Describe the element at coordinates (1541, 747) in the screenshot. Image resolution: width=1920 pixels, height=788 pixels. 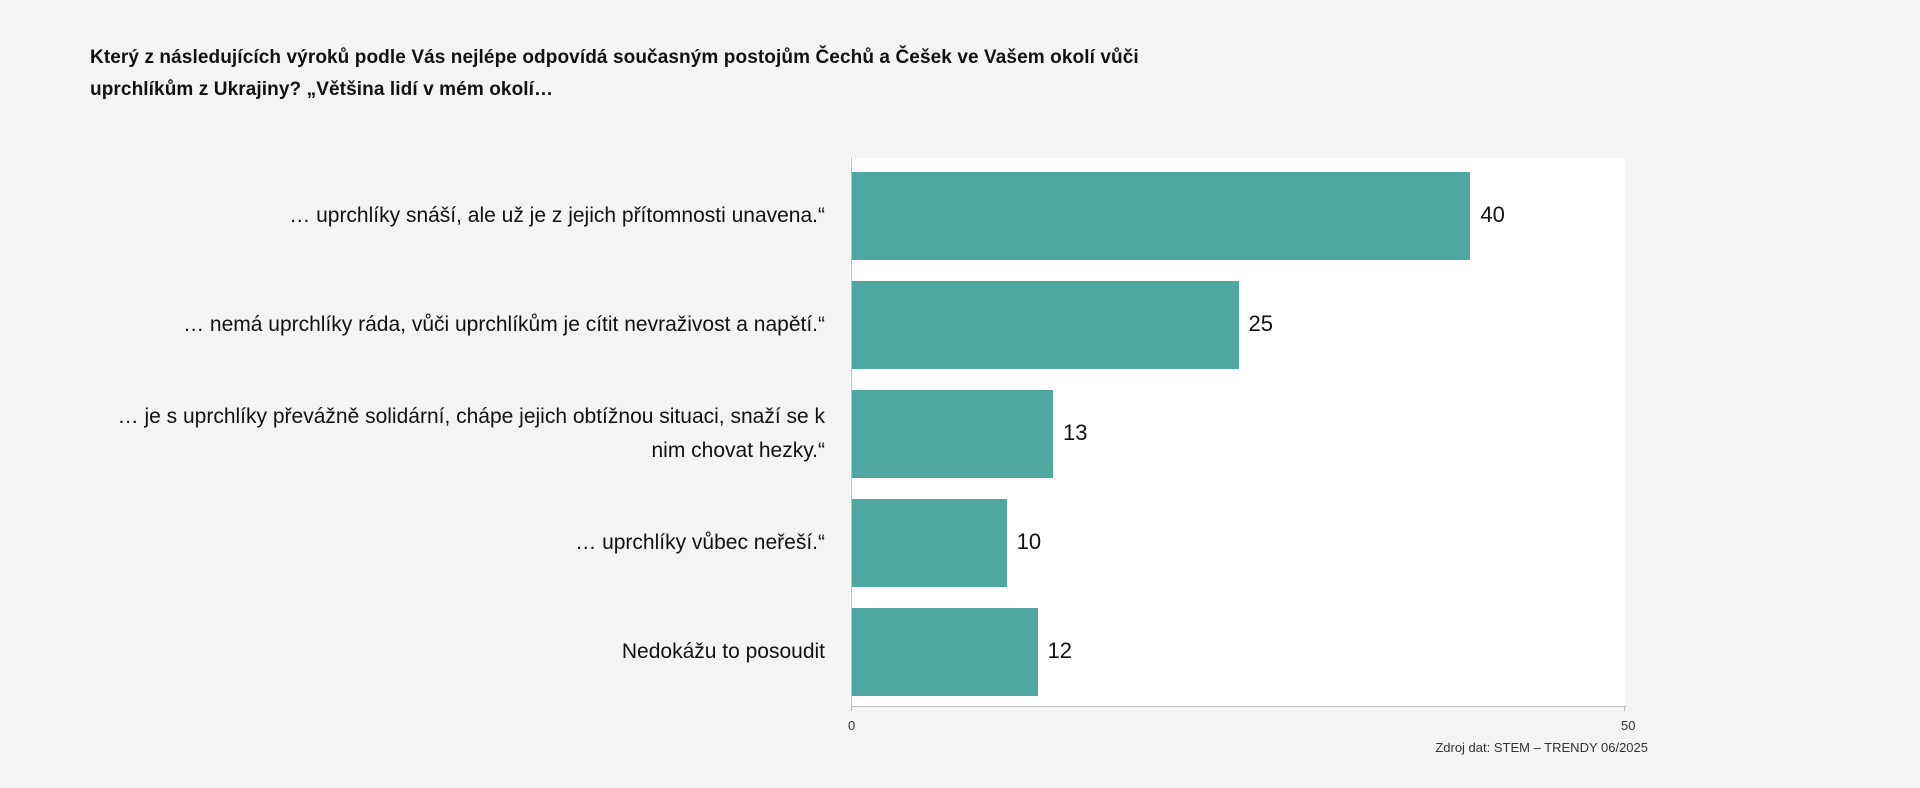
I see `source-note: Zdroj dat: STEM – TRENDY 06/2025` at that location.